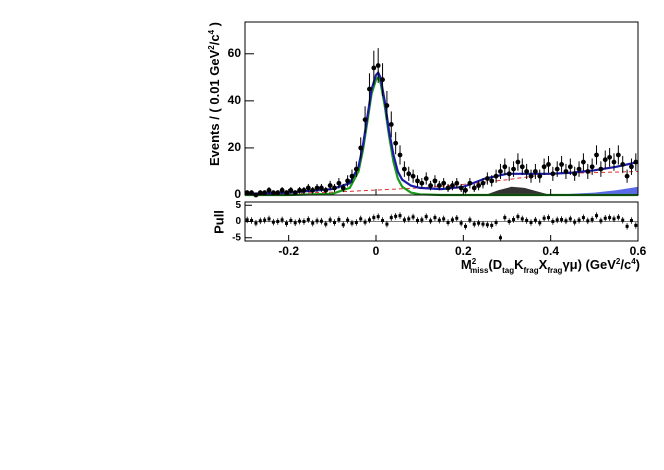  What do you see at coordinates (211, 31) in the screenshot?
I see `y-axis-title-part: 4` at bounding box center [211, 31].